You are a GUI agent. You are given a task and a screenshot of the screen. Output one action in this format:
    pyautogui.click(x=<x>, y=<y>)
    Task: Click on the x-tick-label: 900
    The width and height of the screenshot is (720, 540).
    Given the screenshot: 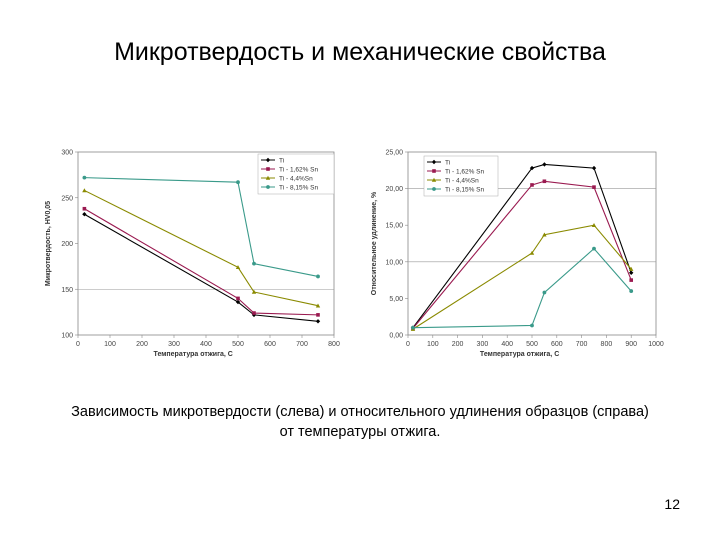 What is the action you would take?
    pyautogui.click(x=631, y=344)
    